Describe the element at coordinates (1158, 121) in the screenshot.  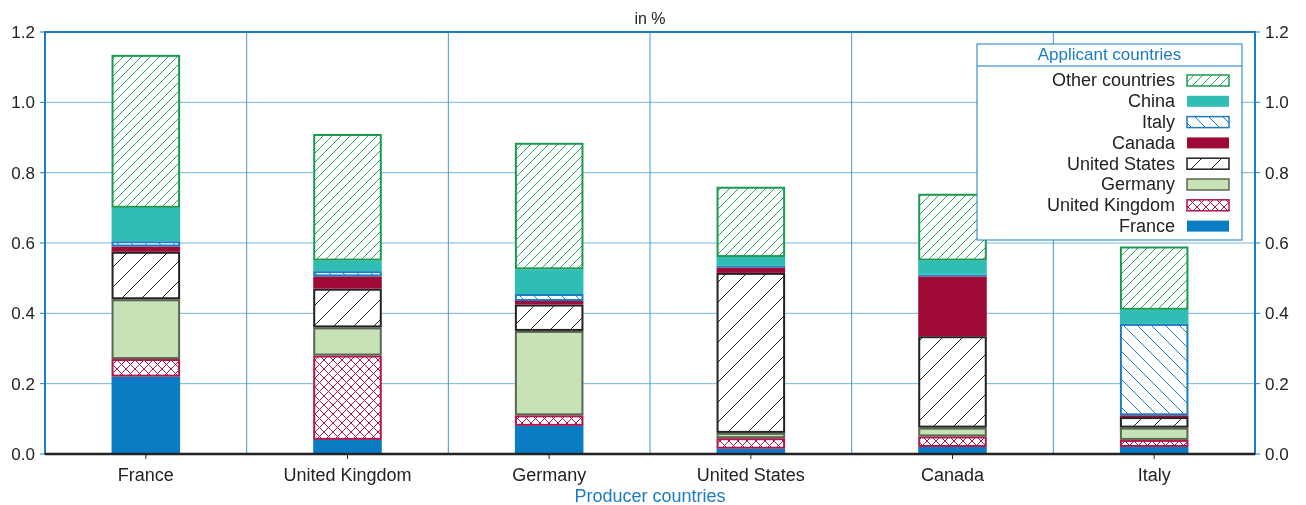
I see `legend-label: Italy` at that location.